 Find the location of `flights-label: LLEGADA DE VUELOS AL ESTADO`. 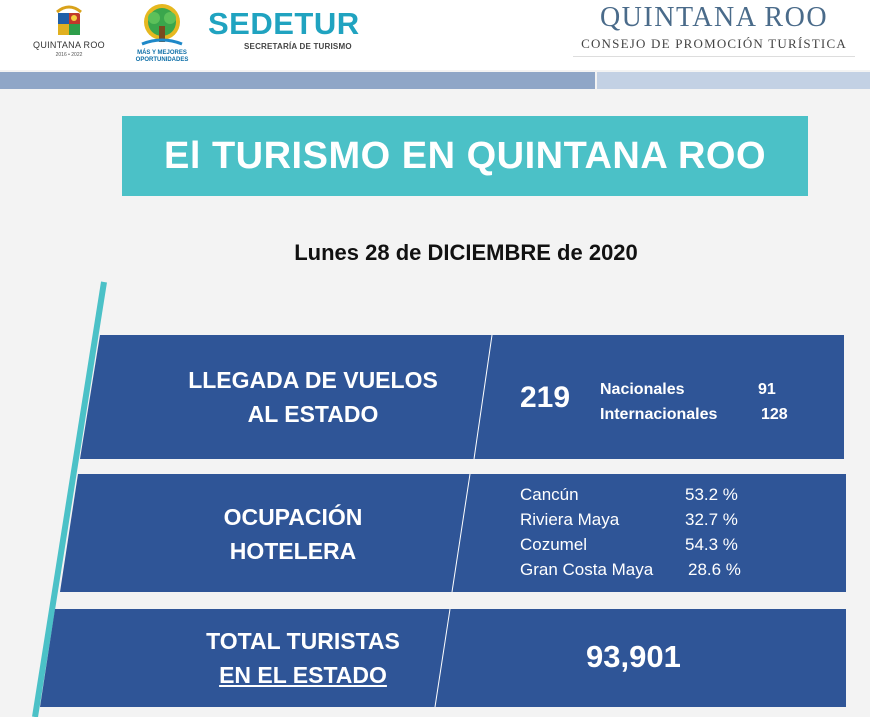

flights-label: LLEGADA DE VUELOS AL ESTADO is located at coordinates (313, 397).